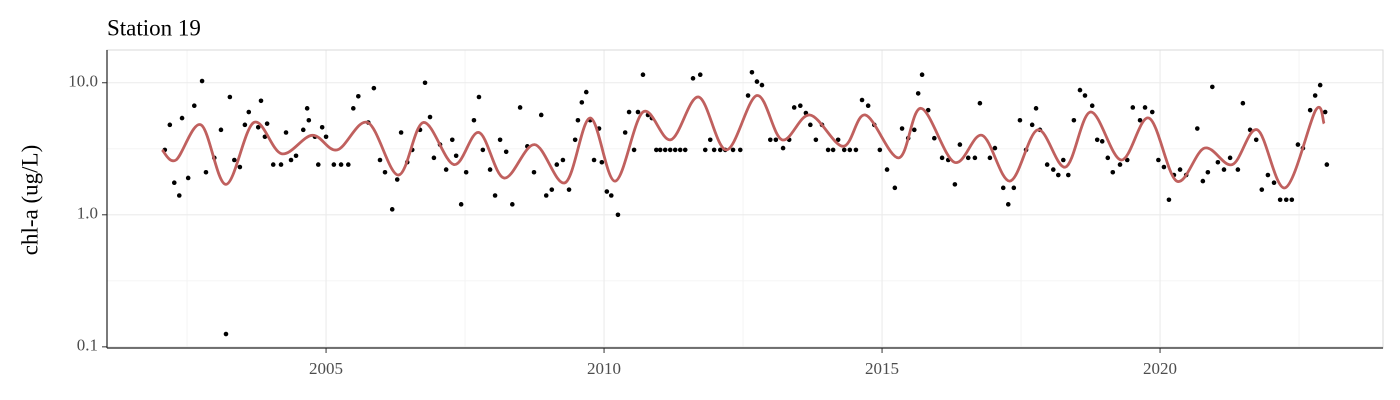  I want to click on y-tick-label: 10.0, so click(83, 81).